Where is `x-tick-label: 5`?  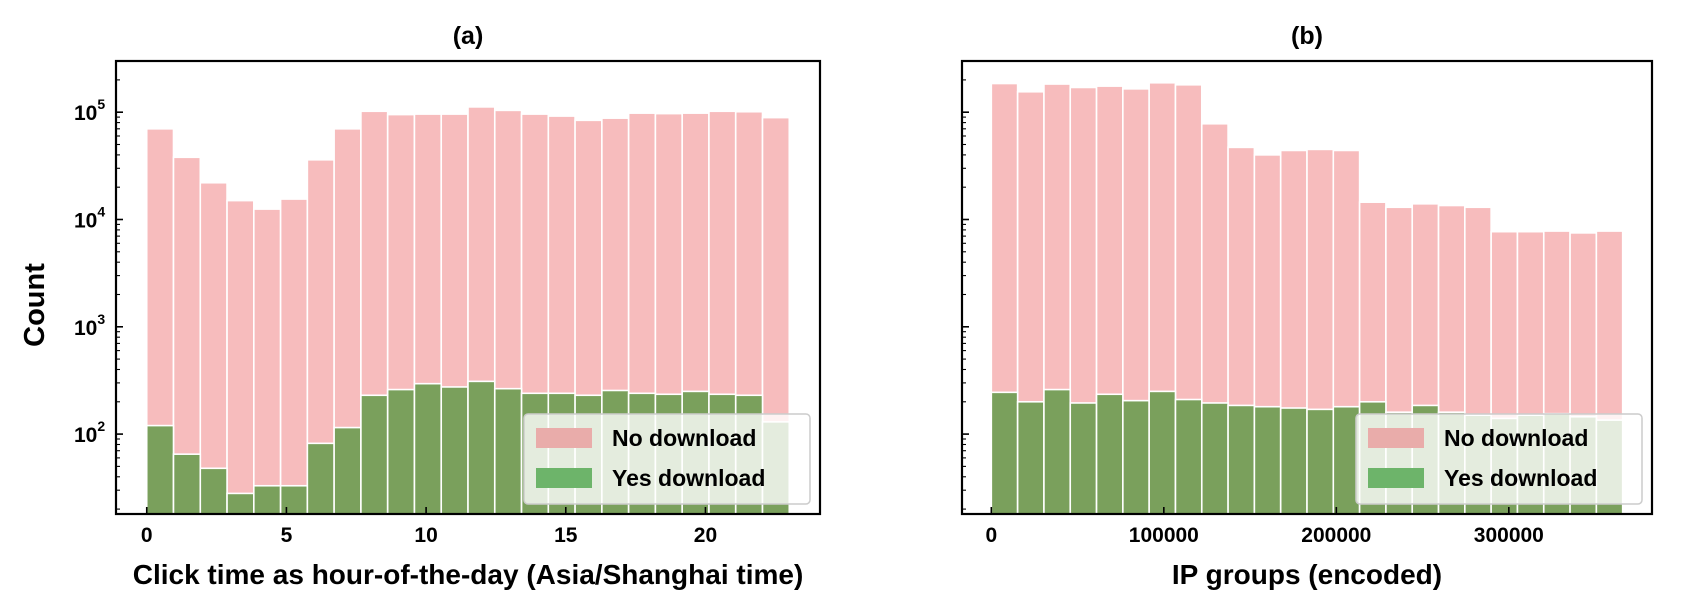
x-tick-label: 5 is located at coordinates (287, 535).